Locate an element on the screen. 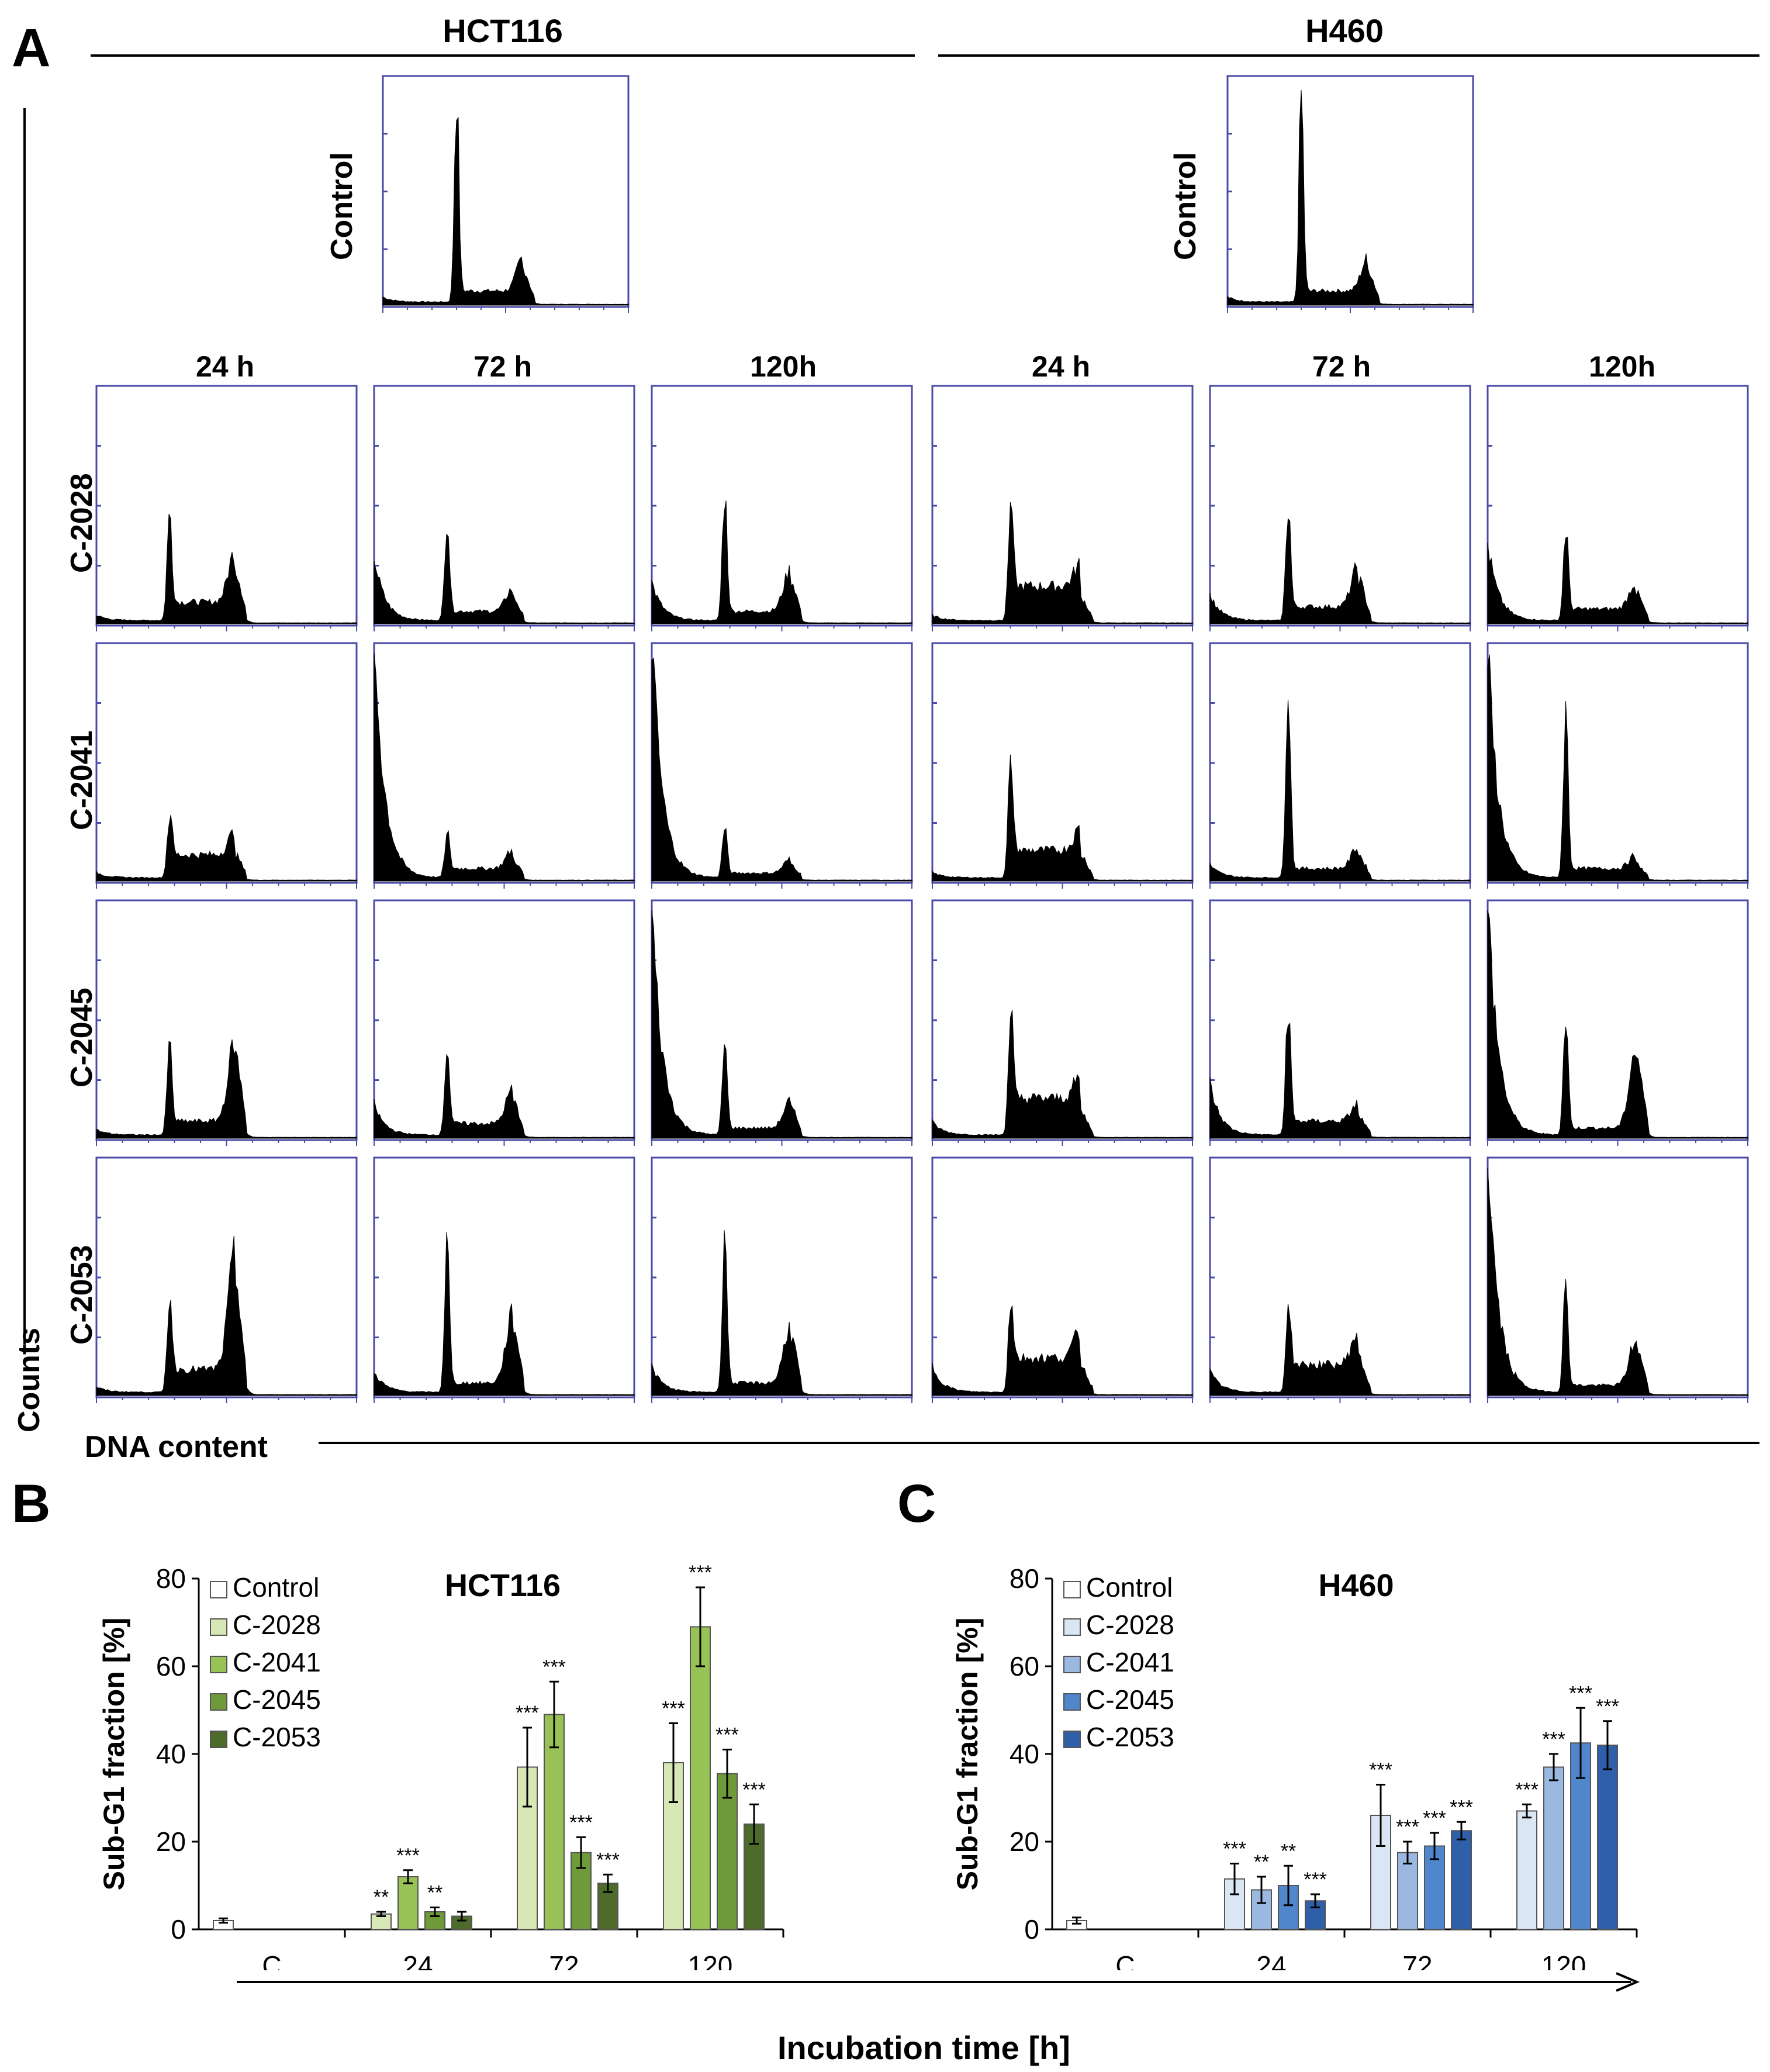  category-label: C is located at coordinates (1125, 1960).